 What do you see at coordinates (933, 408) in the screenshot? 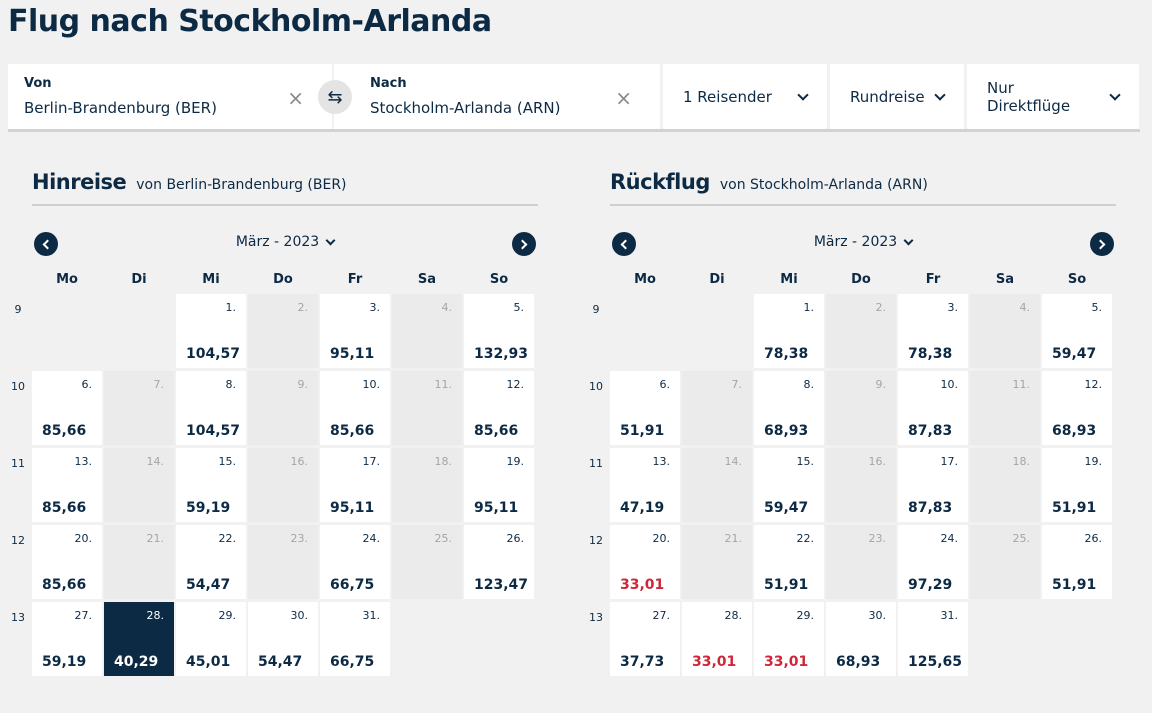
I see `calendar-day: 10. 87,83` at bounding box center [933, 408].